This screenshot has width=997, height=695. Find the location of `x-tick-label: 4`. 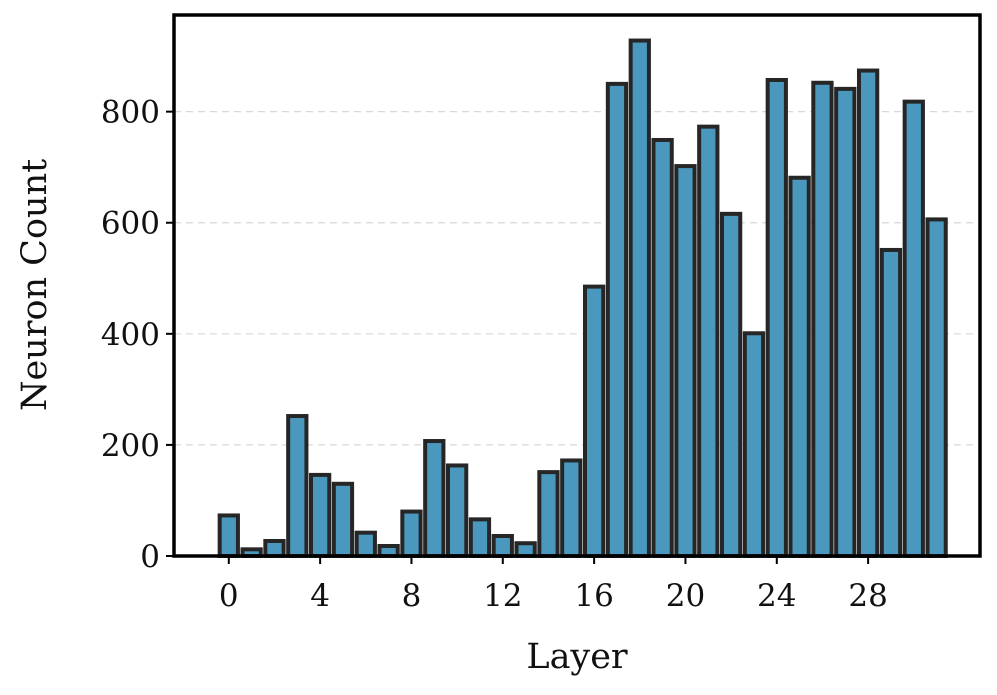

x-tick-label: 4 is located at coordinates (320, 596).